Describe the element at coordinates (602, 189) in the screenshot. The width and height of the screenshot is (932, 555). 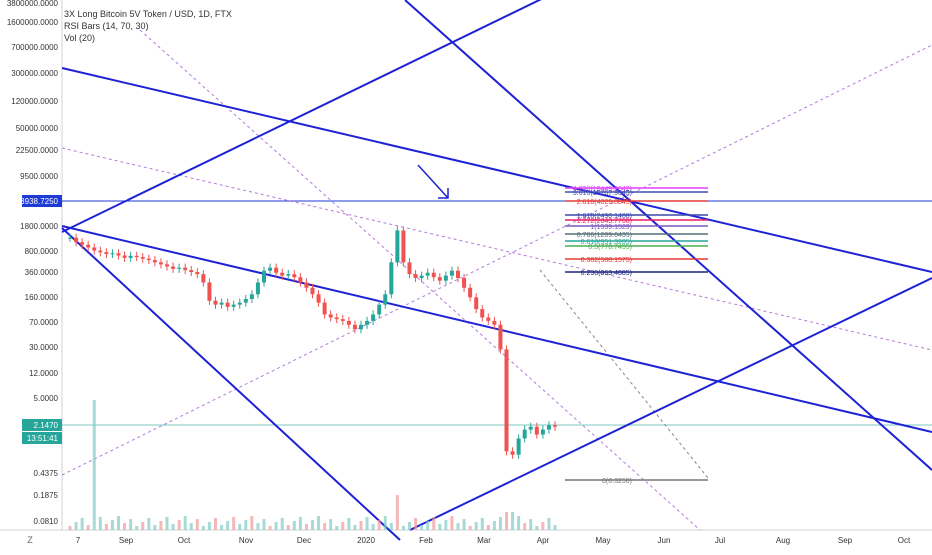
I see `fib-level-label: 4.236(18449.8642)` at that location.